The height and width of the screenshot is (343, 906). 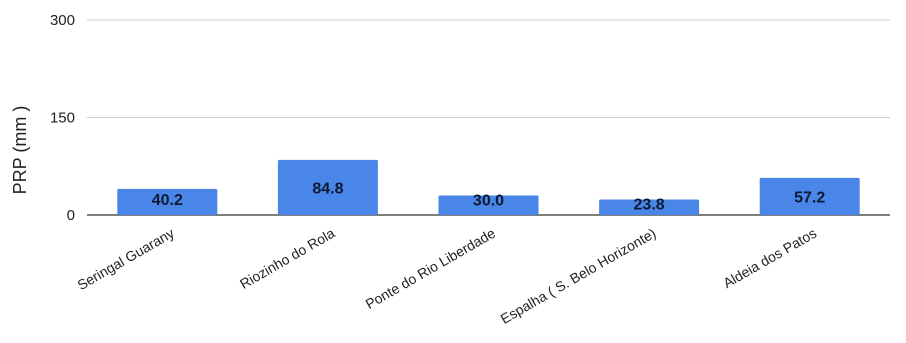 I want to click on x-tick-label: Espalha ( S. Belo Horizonte), so click(x=578, y=276).